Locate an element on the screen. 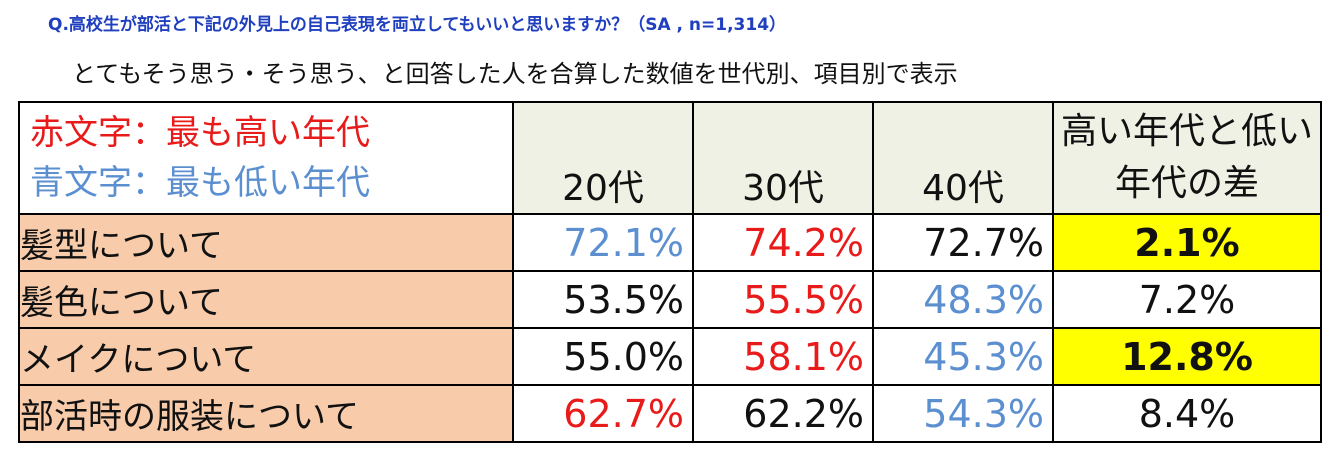  table-row: 髪色について 53.5% 55.5% 48.3% 7.2% is located at coordinates (670, 299).